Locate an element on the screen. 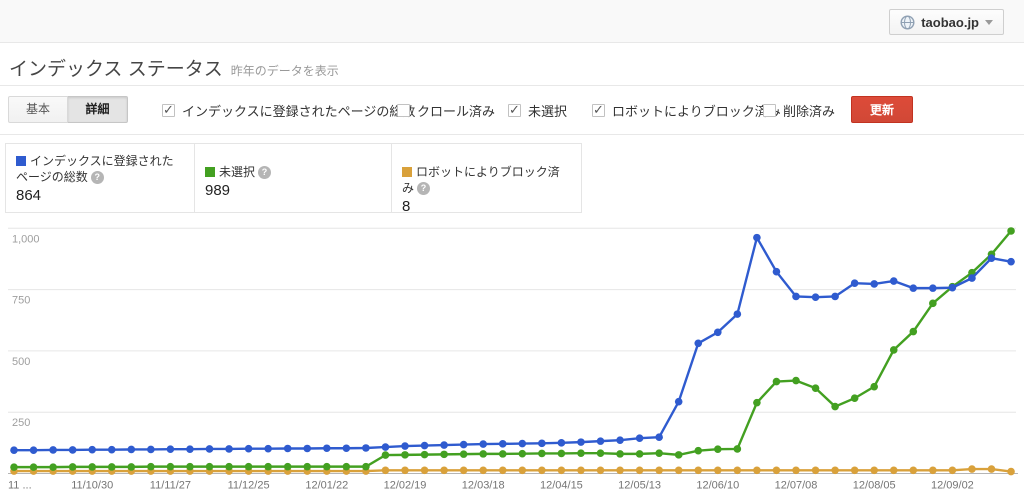 Image resolution: width=1024 pixels, height=497 pixels. filter-total-indexed: インデックスに登録されたページの総数 is located at coordinates (288, 110).